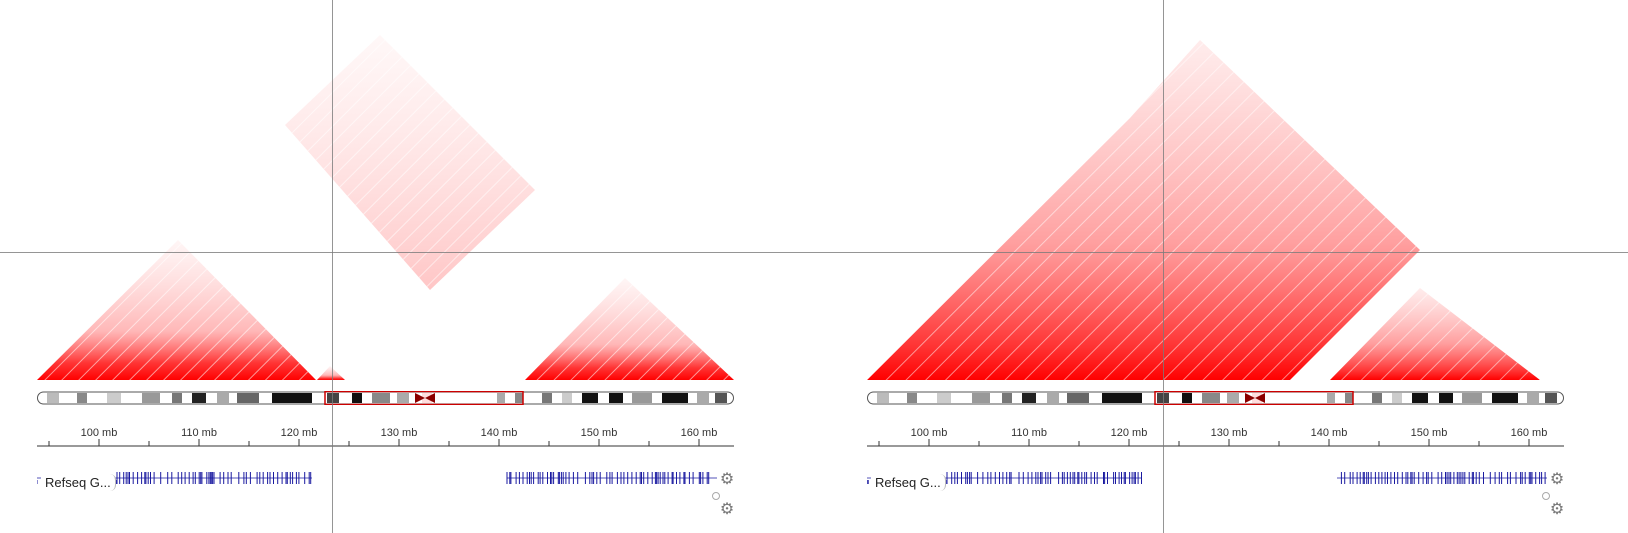  Describe the element at coordinates (814, 252) in the screenshot. I see `crosshair-horizontal` at that location.